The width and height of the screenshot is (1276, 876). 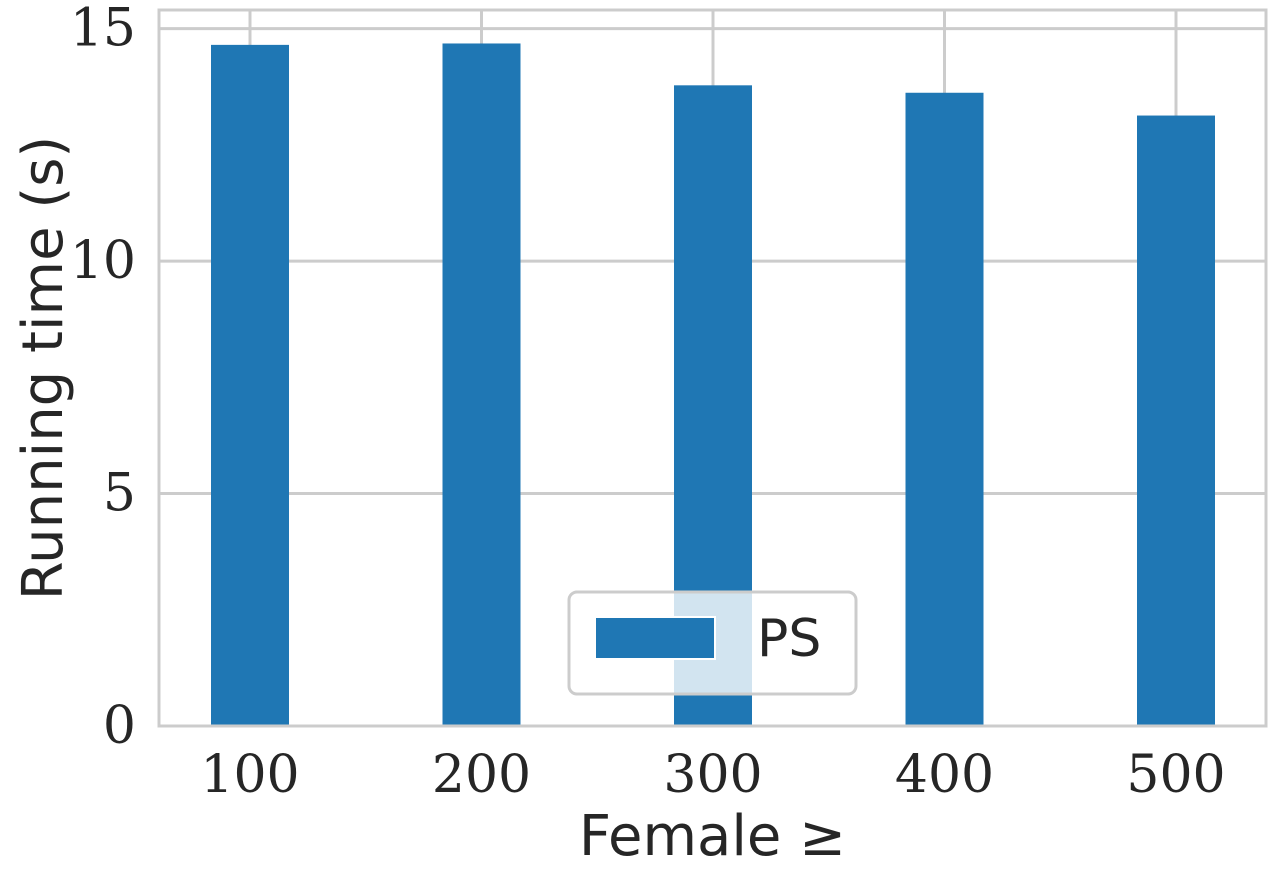 I want to click on y-tick-label: 5, so click(x=119, y=494).